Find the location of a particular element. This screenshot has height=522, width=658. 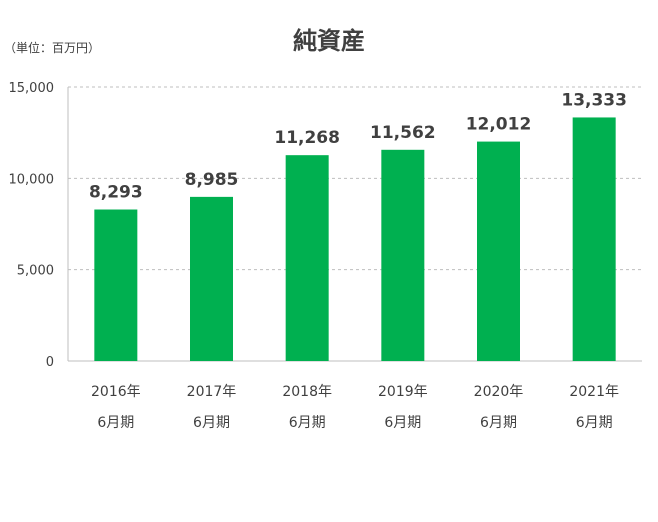

chart-title: 純資産 is located at coordinates (329, 41).